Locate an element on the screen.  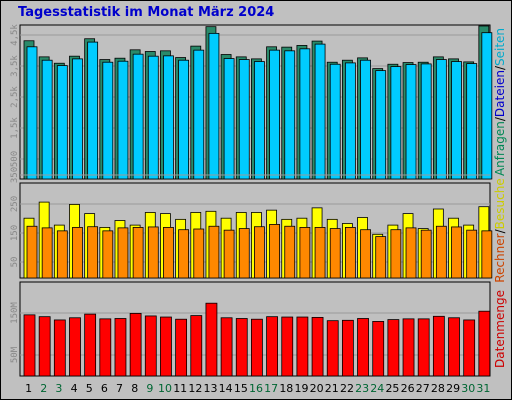
day-label: 11 is located at coordinates (180, 388).